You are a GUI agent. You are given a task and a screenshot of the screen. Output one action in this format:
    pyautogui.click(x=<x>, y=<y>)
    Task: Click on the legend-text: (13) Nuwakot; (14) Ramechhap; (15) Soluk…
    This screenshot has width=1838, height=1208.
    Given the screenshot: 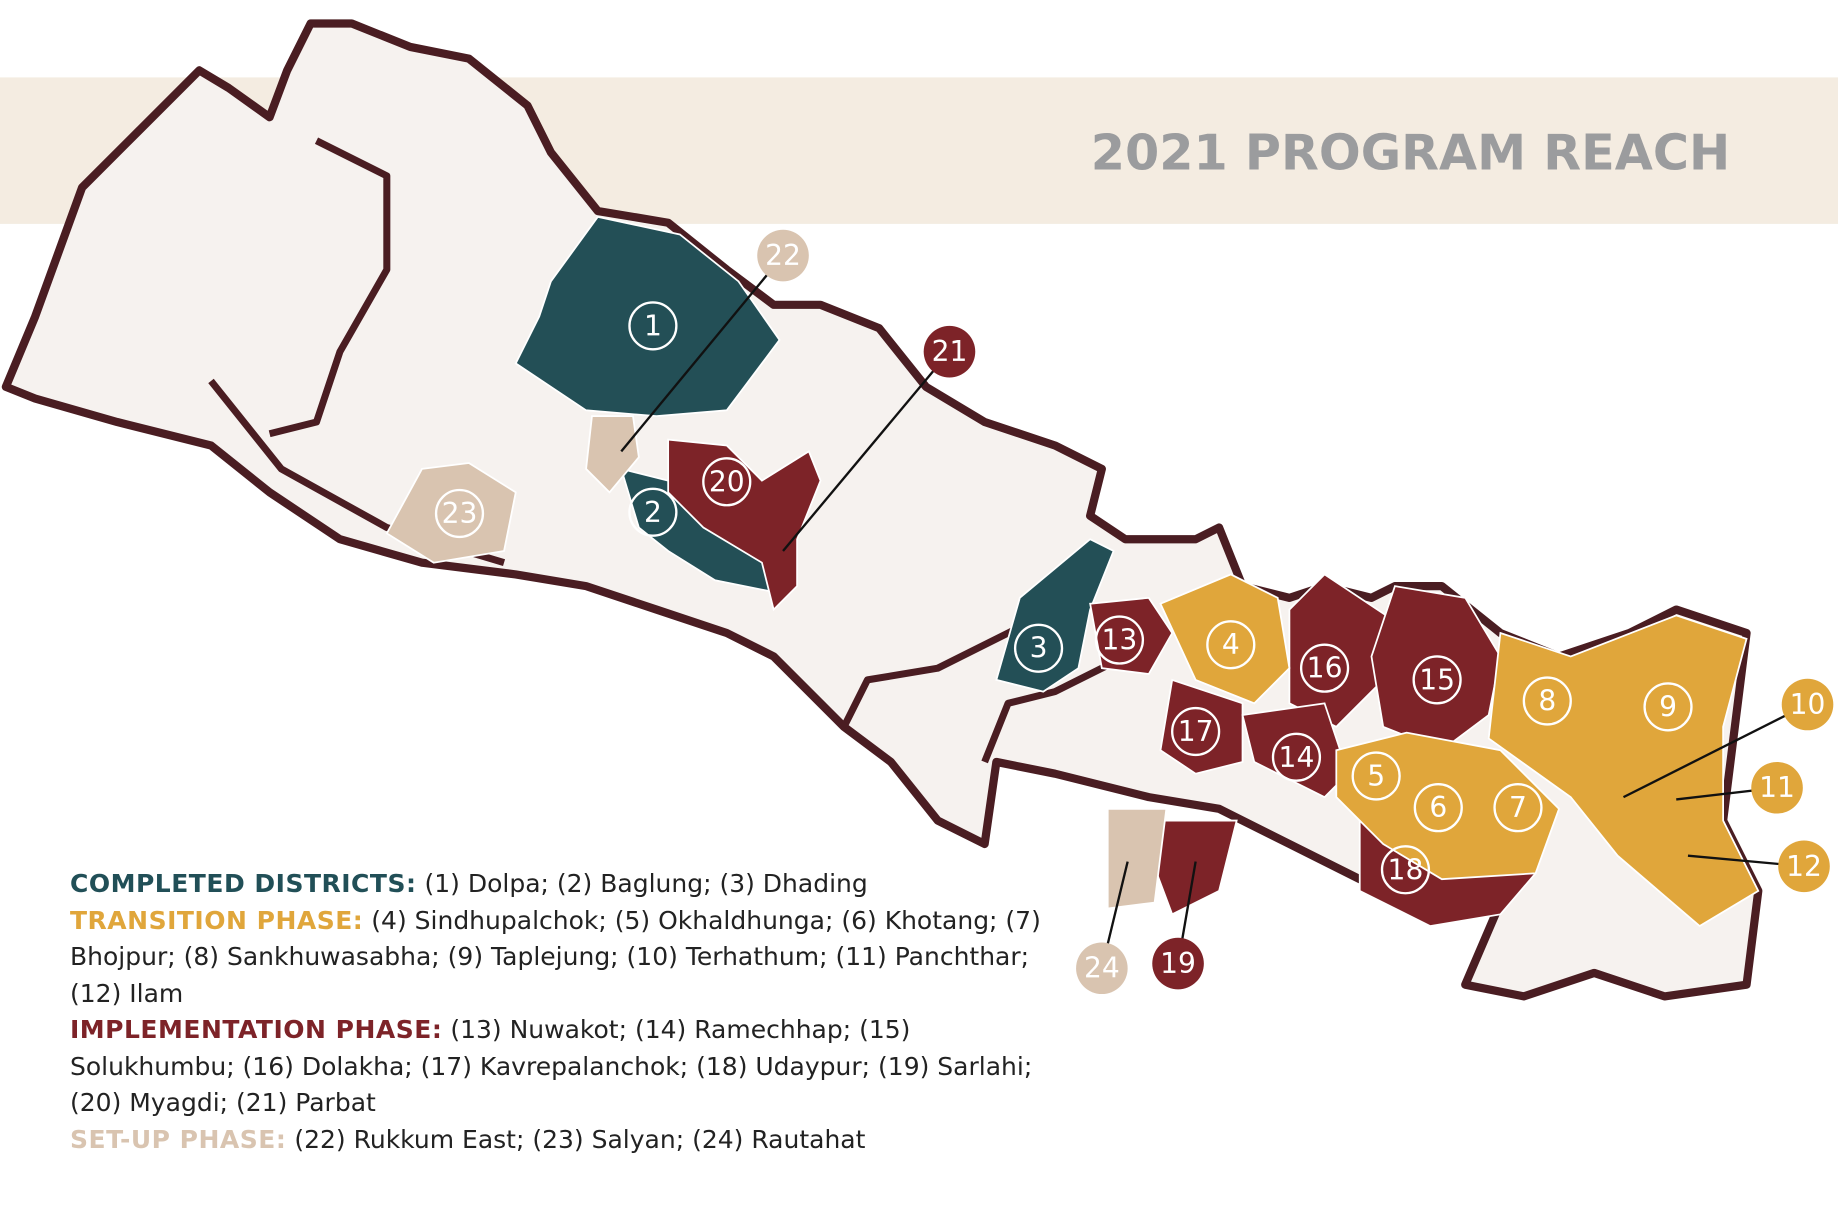 What is the action you would take?
    pyautogui.click(x=551, y=1066)
    